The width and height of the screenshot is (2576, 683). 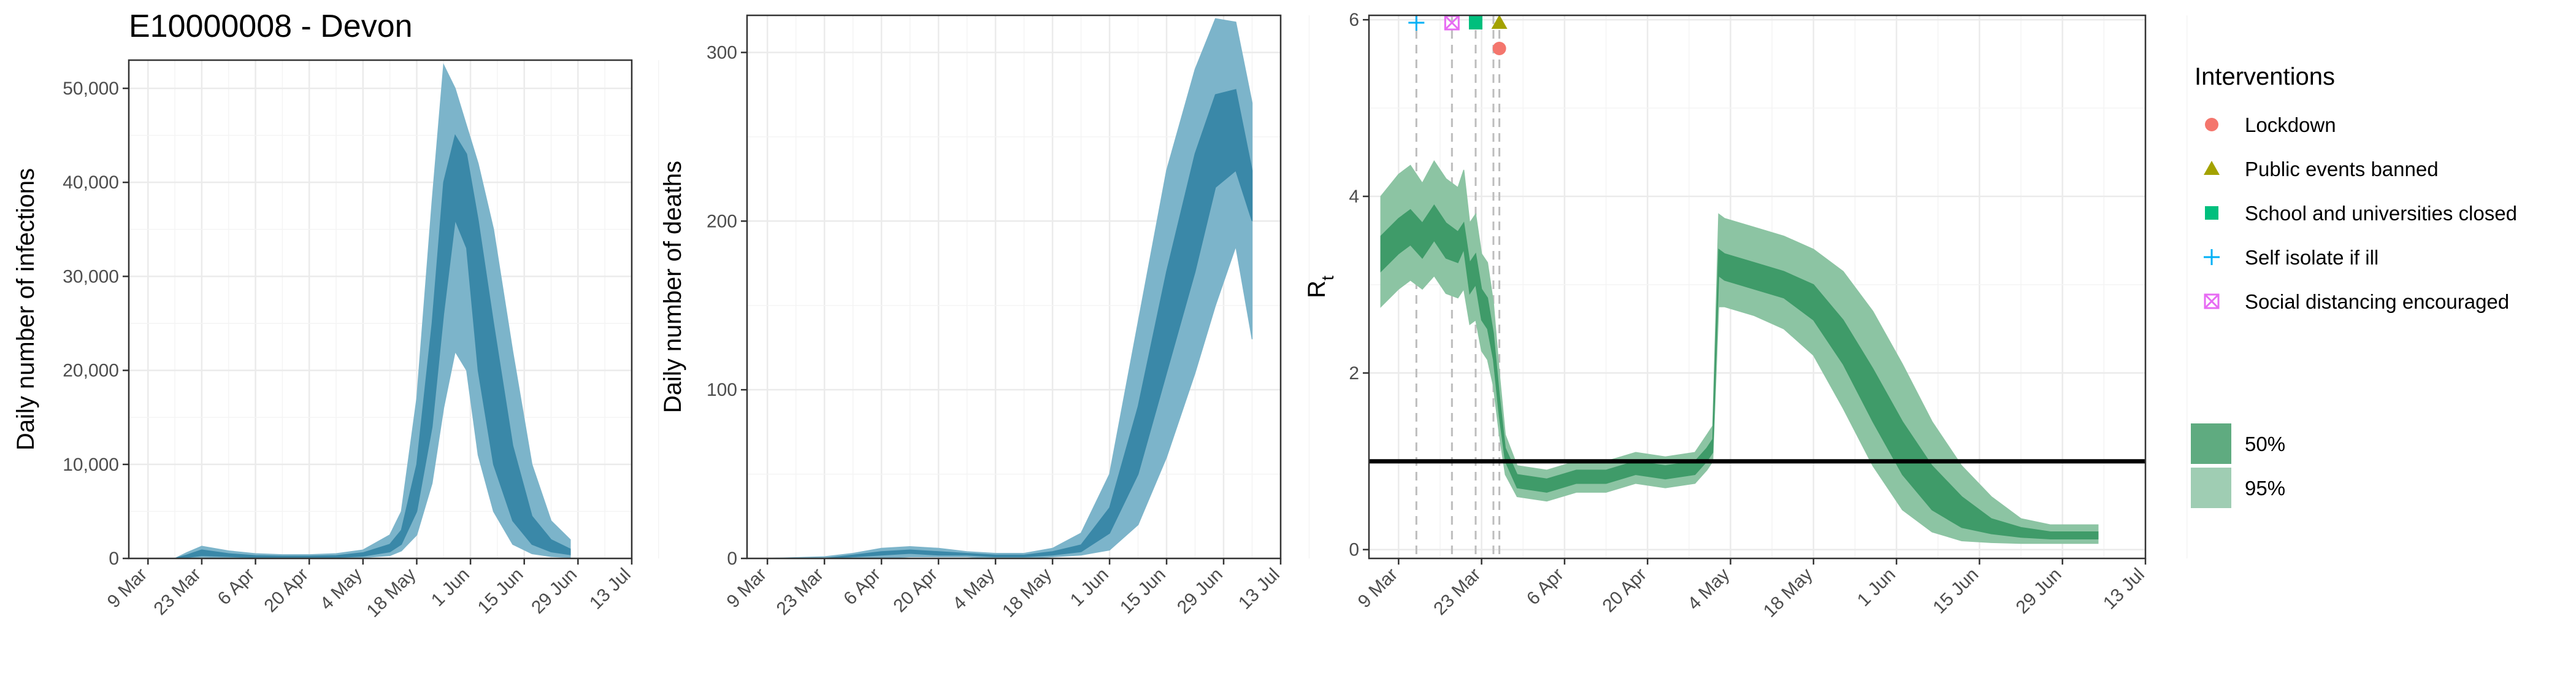 I want to click on legend-item: Social distancing encouraged, so click(x=2356, y=301).